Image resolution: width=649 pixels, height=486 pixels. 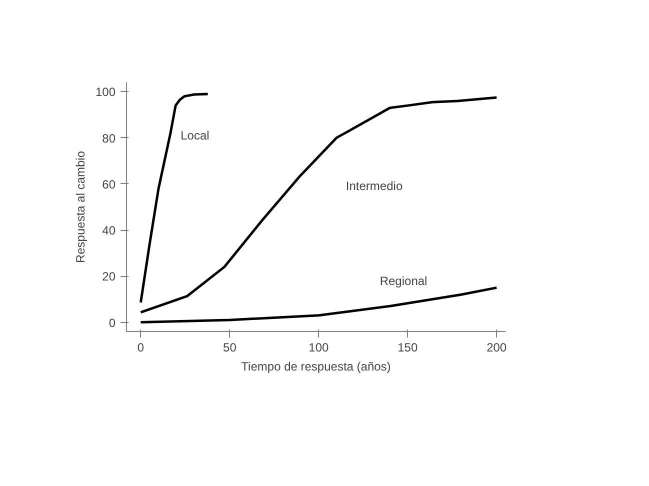 I want to click on y-axis-title: Respuesta al cambio, so click(x=80, y=207).